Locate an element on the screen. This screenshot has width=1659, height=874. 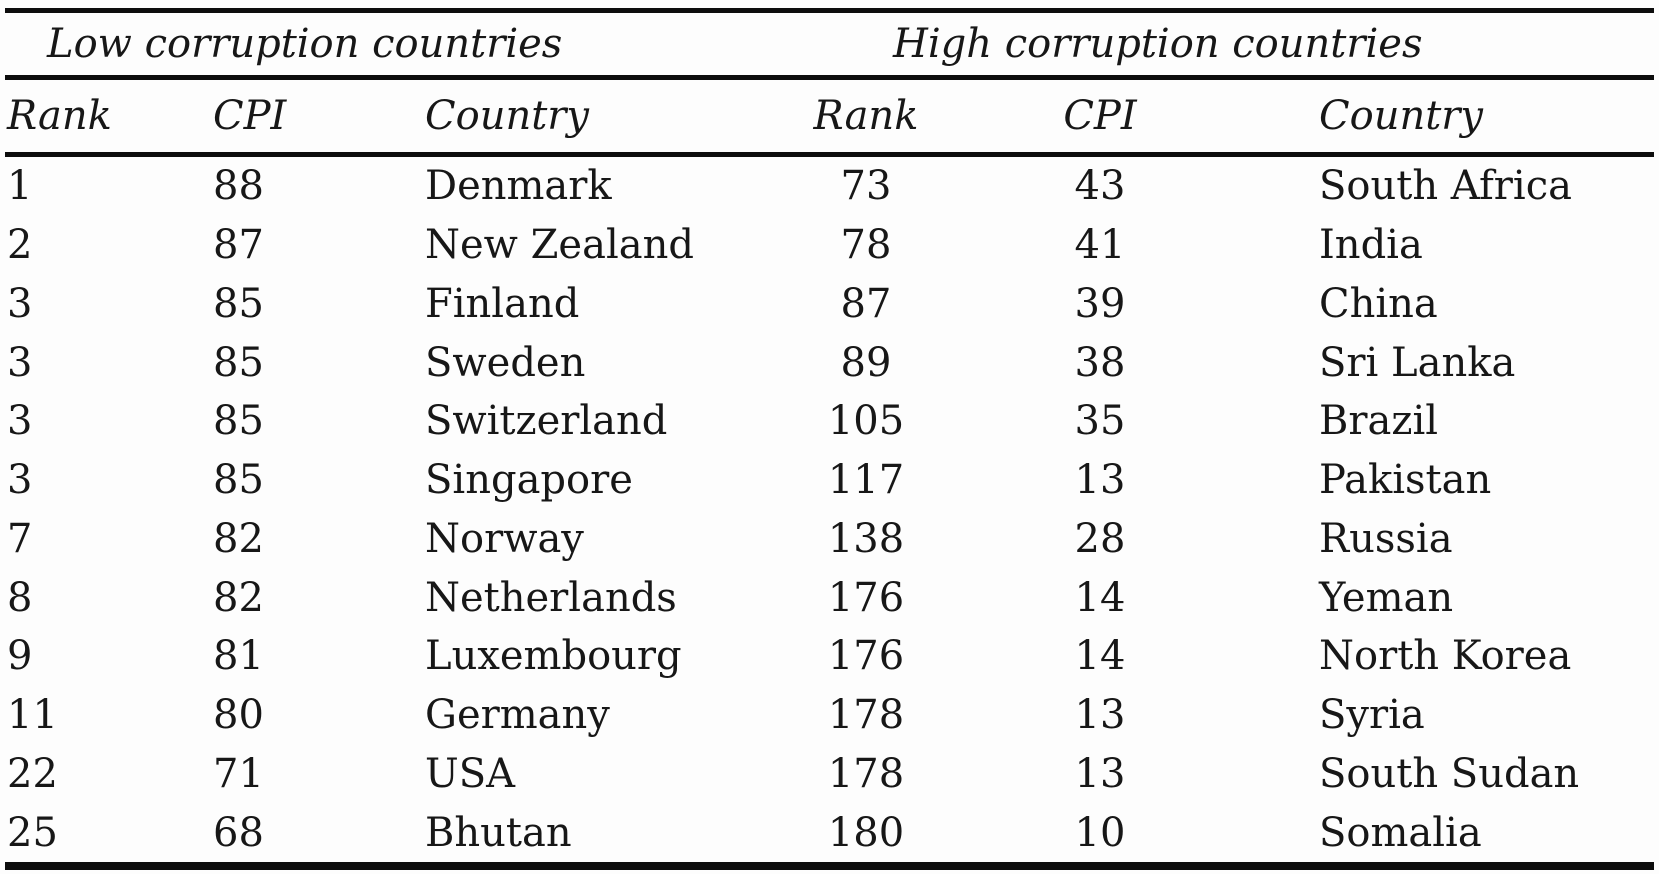
mid-rule-under-headers is located at coordinates (829, 154).